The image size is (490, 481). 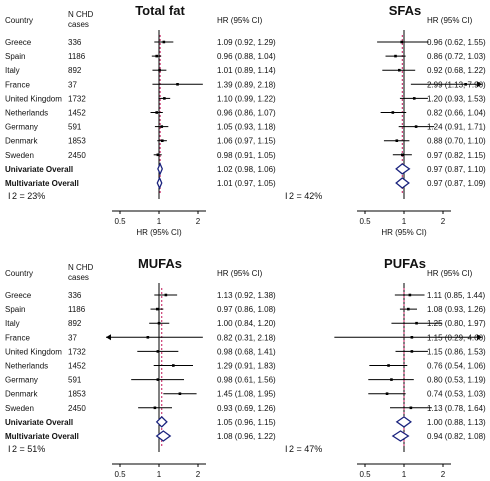 I want to click on row-cases-value: 1186, so click(x=77, y=309).